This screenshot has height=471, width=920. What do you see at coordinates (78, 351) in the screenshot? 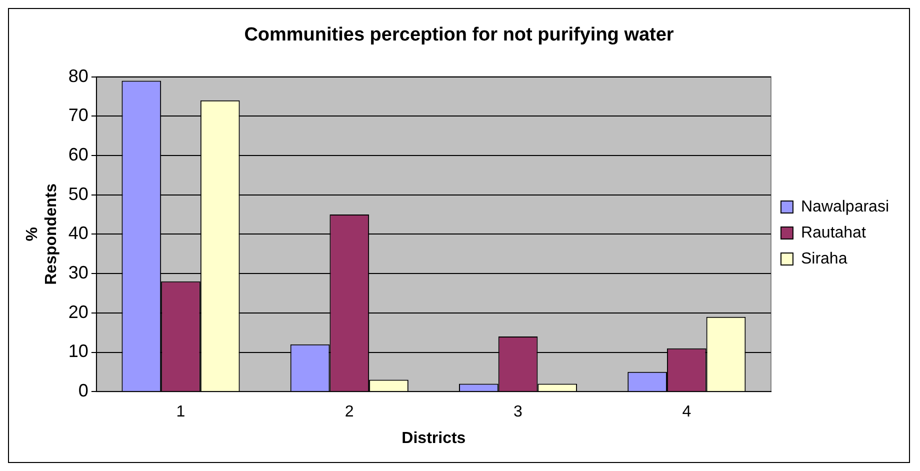
I see `y-tick-label: 10` at bounding box center [78, 351].